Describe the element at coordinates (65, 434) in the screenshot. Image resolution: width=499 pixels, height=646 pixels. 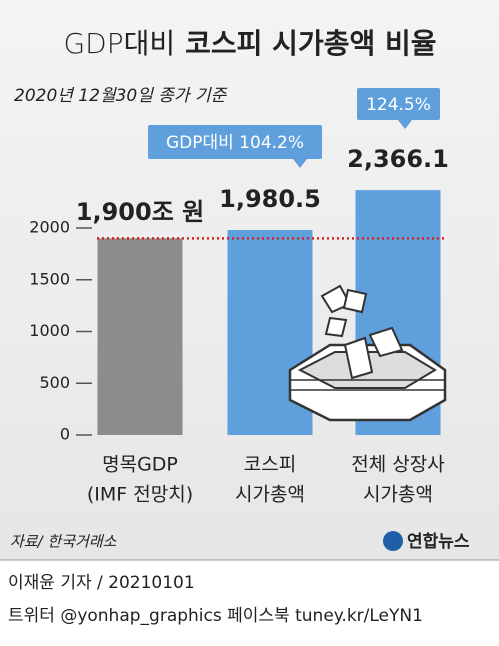
I see `y-tick-label: 0` at that location.